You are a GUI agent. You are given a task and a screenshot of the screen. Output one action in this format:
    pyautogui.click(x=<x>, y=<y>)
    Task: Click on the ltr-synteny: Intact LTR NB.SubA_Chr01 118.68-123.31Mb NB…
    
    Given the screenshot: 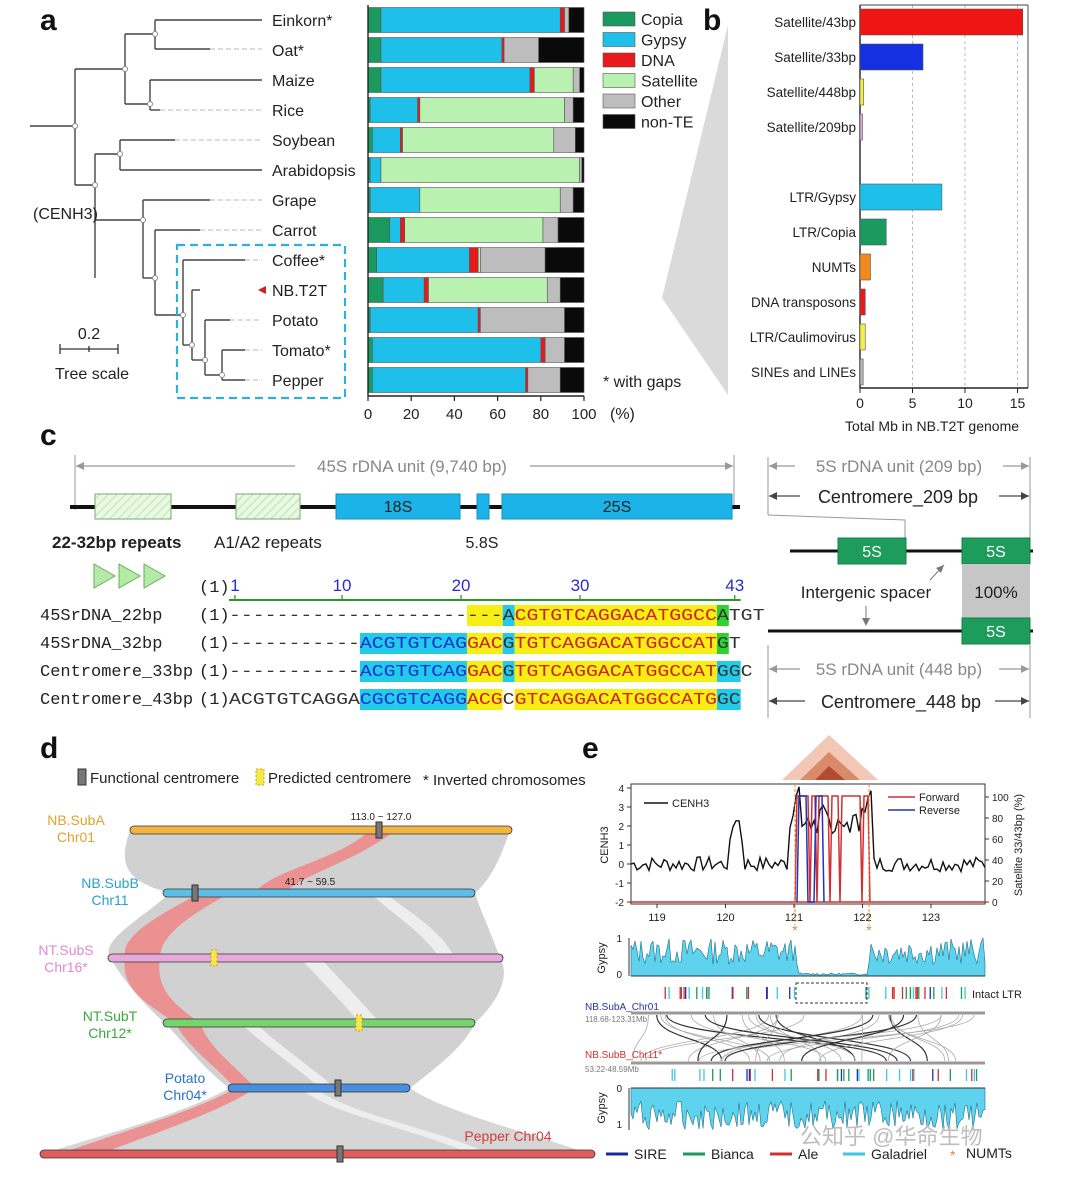 What is the action you would take?
    pyautogui.click(x=803, y=1031)
    